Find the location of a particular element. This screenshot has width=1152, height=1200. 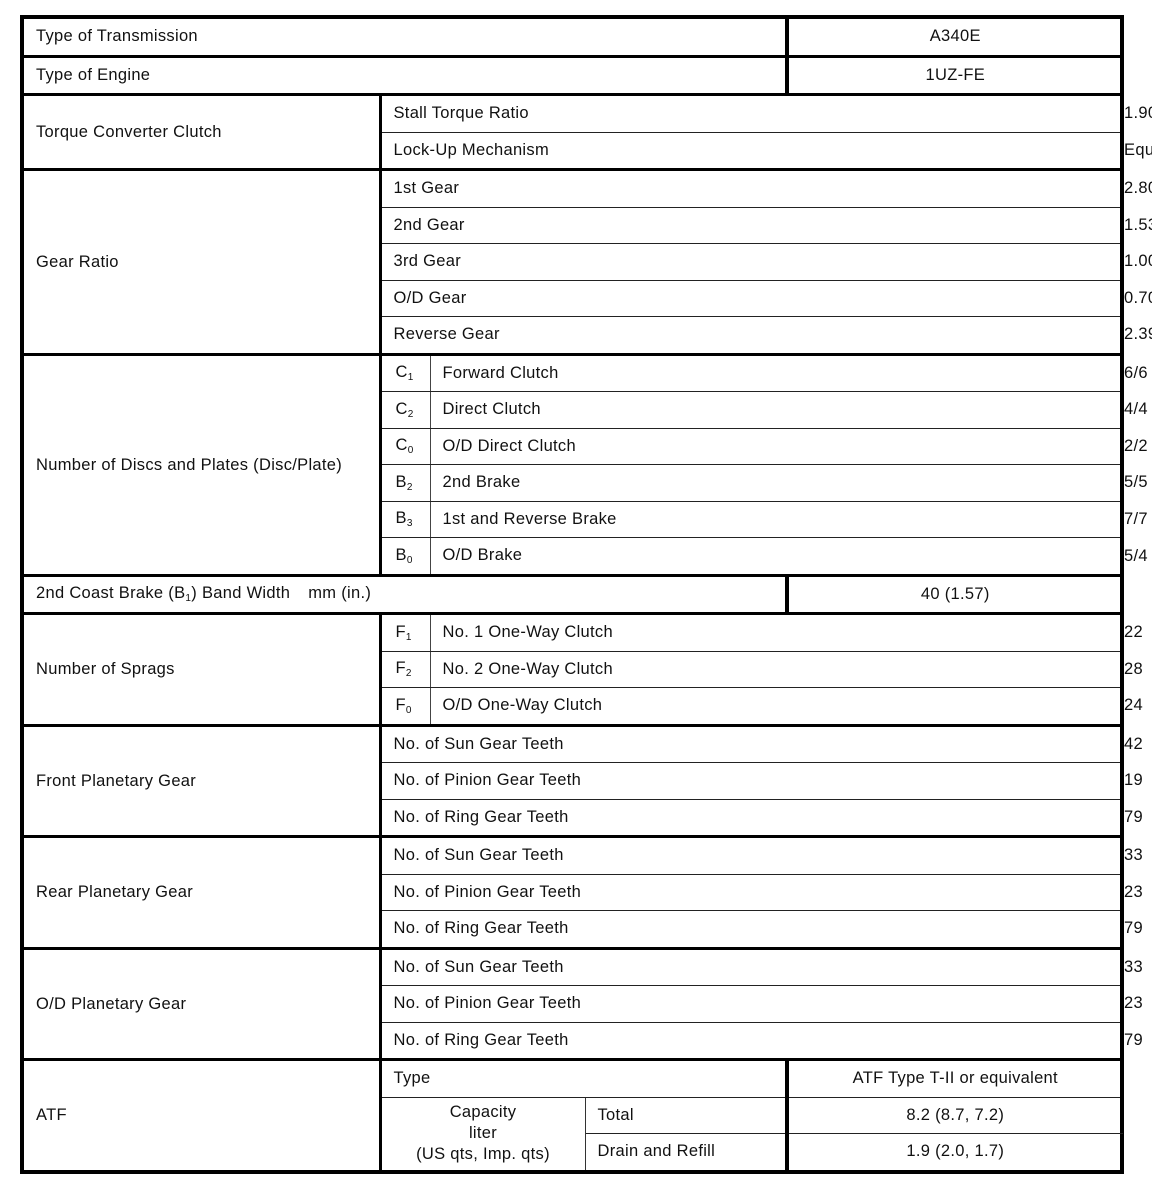

component-code: C2 is located at coordinates (405, 410).